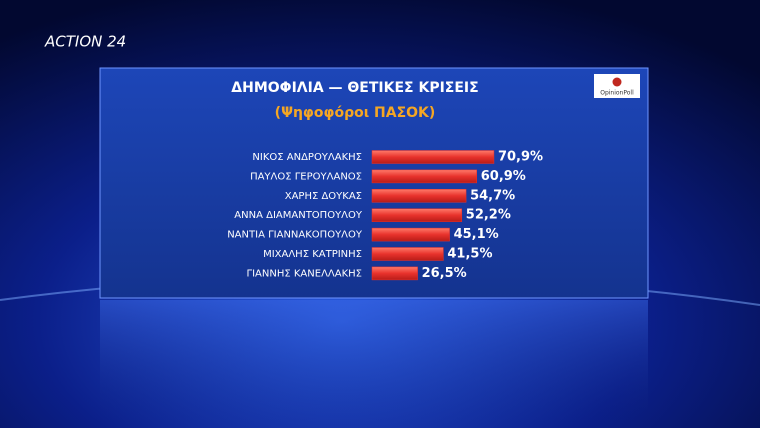 Image resolution: width=760 pixels, height=428 pixels. What do you see at coordinates (520, 157) in the screenshot?
I see `value-label: 70,9%` at bounding box center [520, 157].